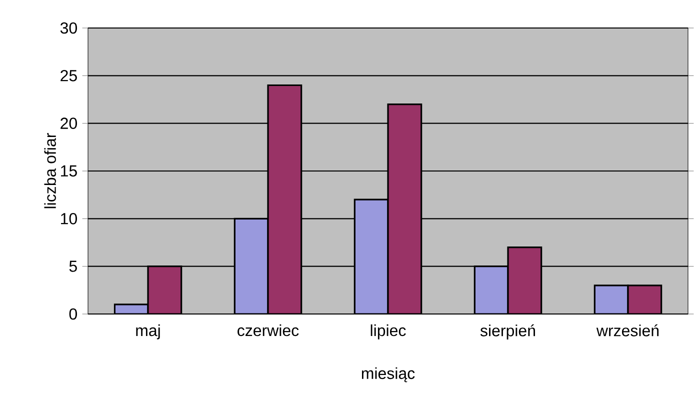  I want to click on y-tick-label: 30, so click(68, 28).